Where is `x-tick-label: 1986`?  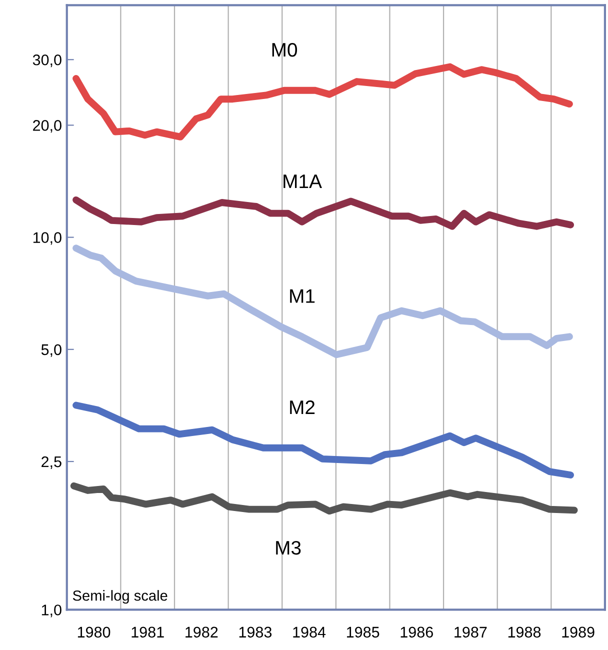
x-tick-label: 1986 is located at coordinates (416, 632).